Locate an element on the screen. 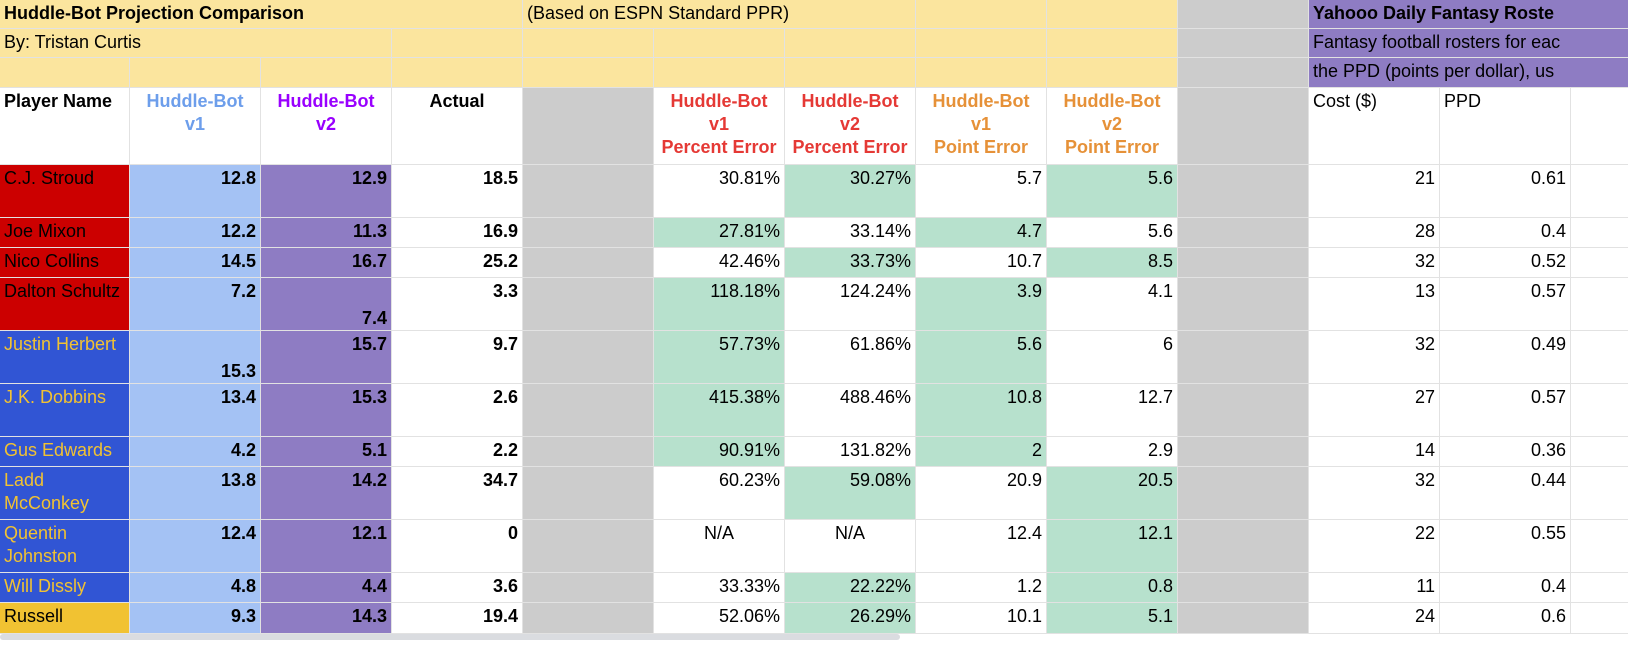 This screenshot has width=1628, height=666. header-cost: Cost ($) is located at coordinates (1374, 126).